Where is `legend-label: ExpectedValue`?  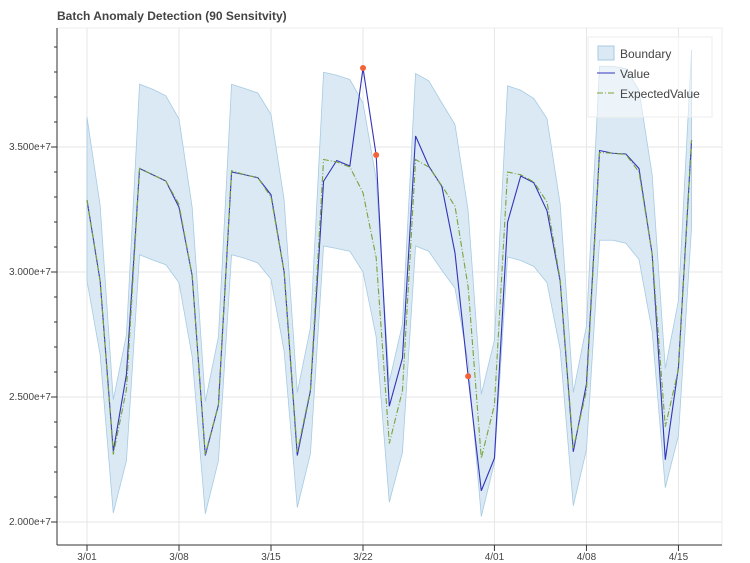
legend-label: ExpectedValue is located at coordinates (660, 94).